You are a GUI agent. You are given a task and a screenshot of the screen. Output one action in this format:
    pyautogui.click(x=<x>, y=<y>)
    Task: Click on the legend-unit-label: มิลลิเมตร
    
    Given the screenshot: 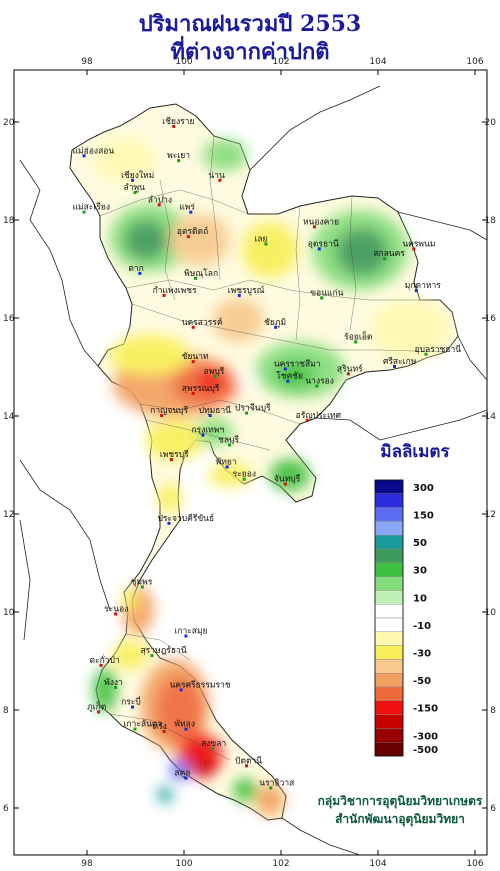 What is the action you would take?
    pyautogui.click(x=415, y=452)
    